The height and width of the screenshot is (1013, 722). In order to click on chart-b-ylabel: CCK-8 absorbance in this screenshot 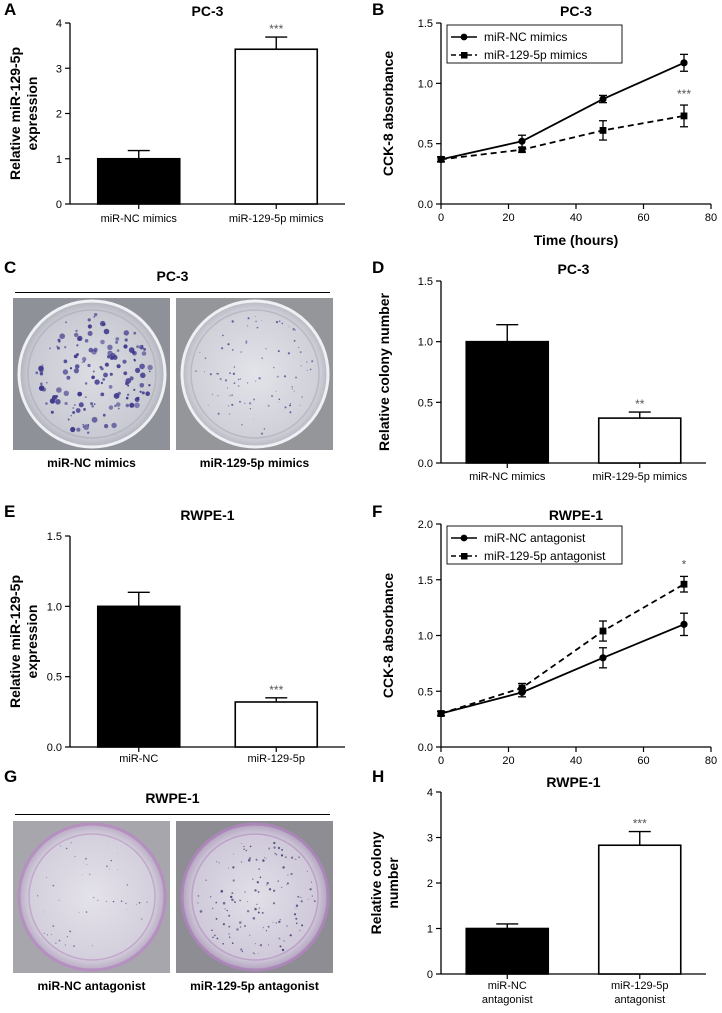, I will do `click(388, 113)`.